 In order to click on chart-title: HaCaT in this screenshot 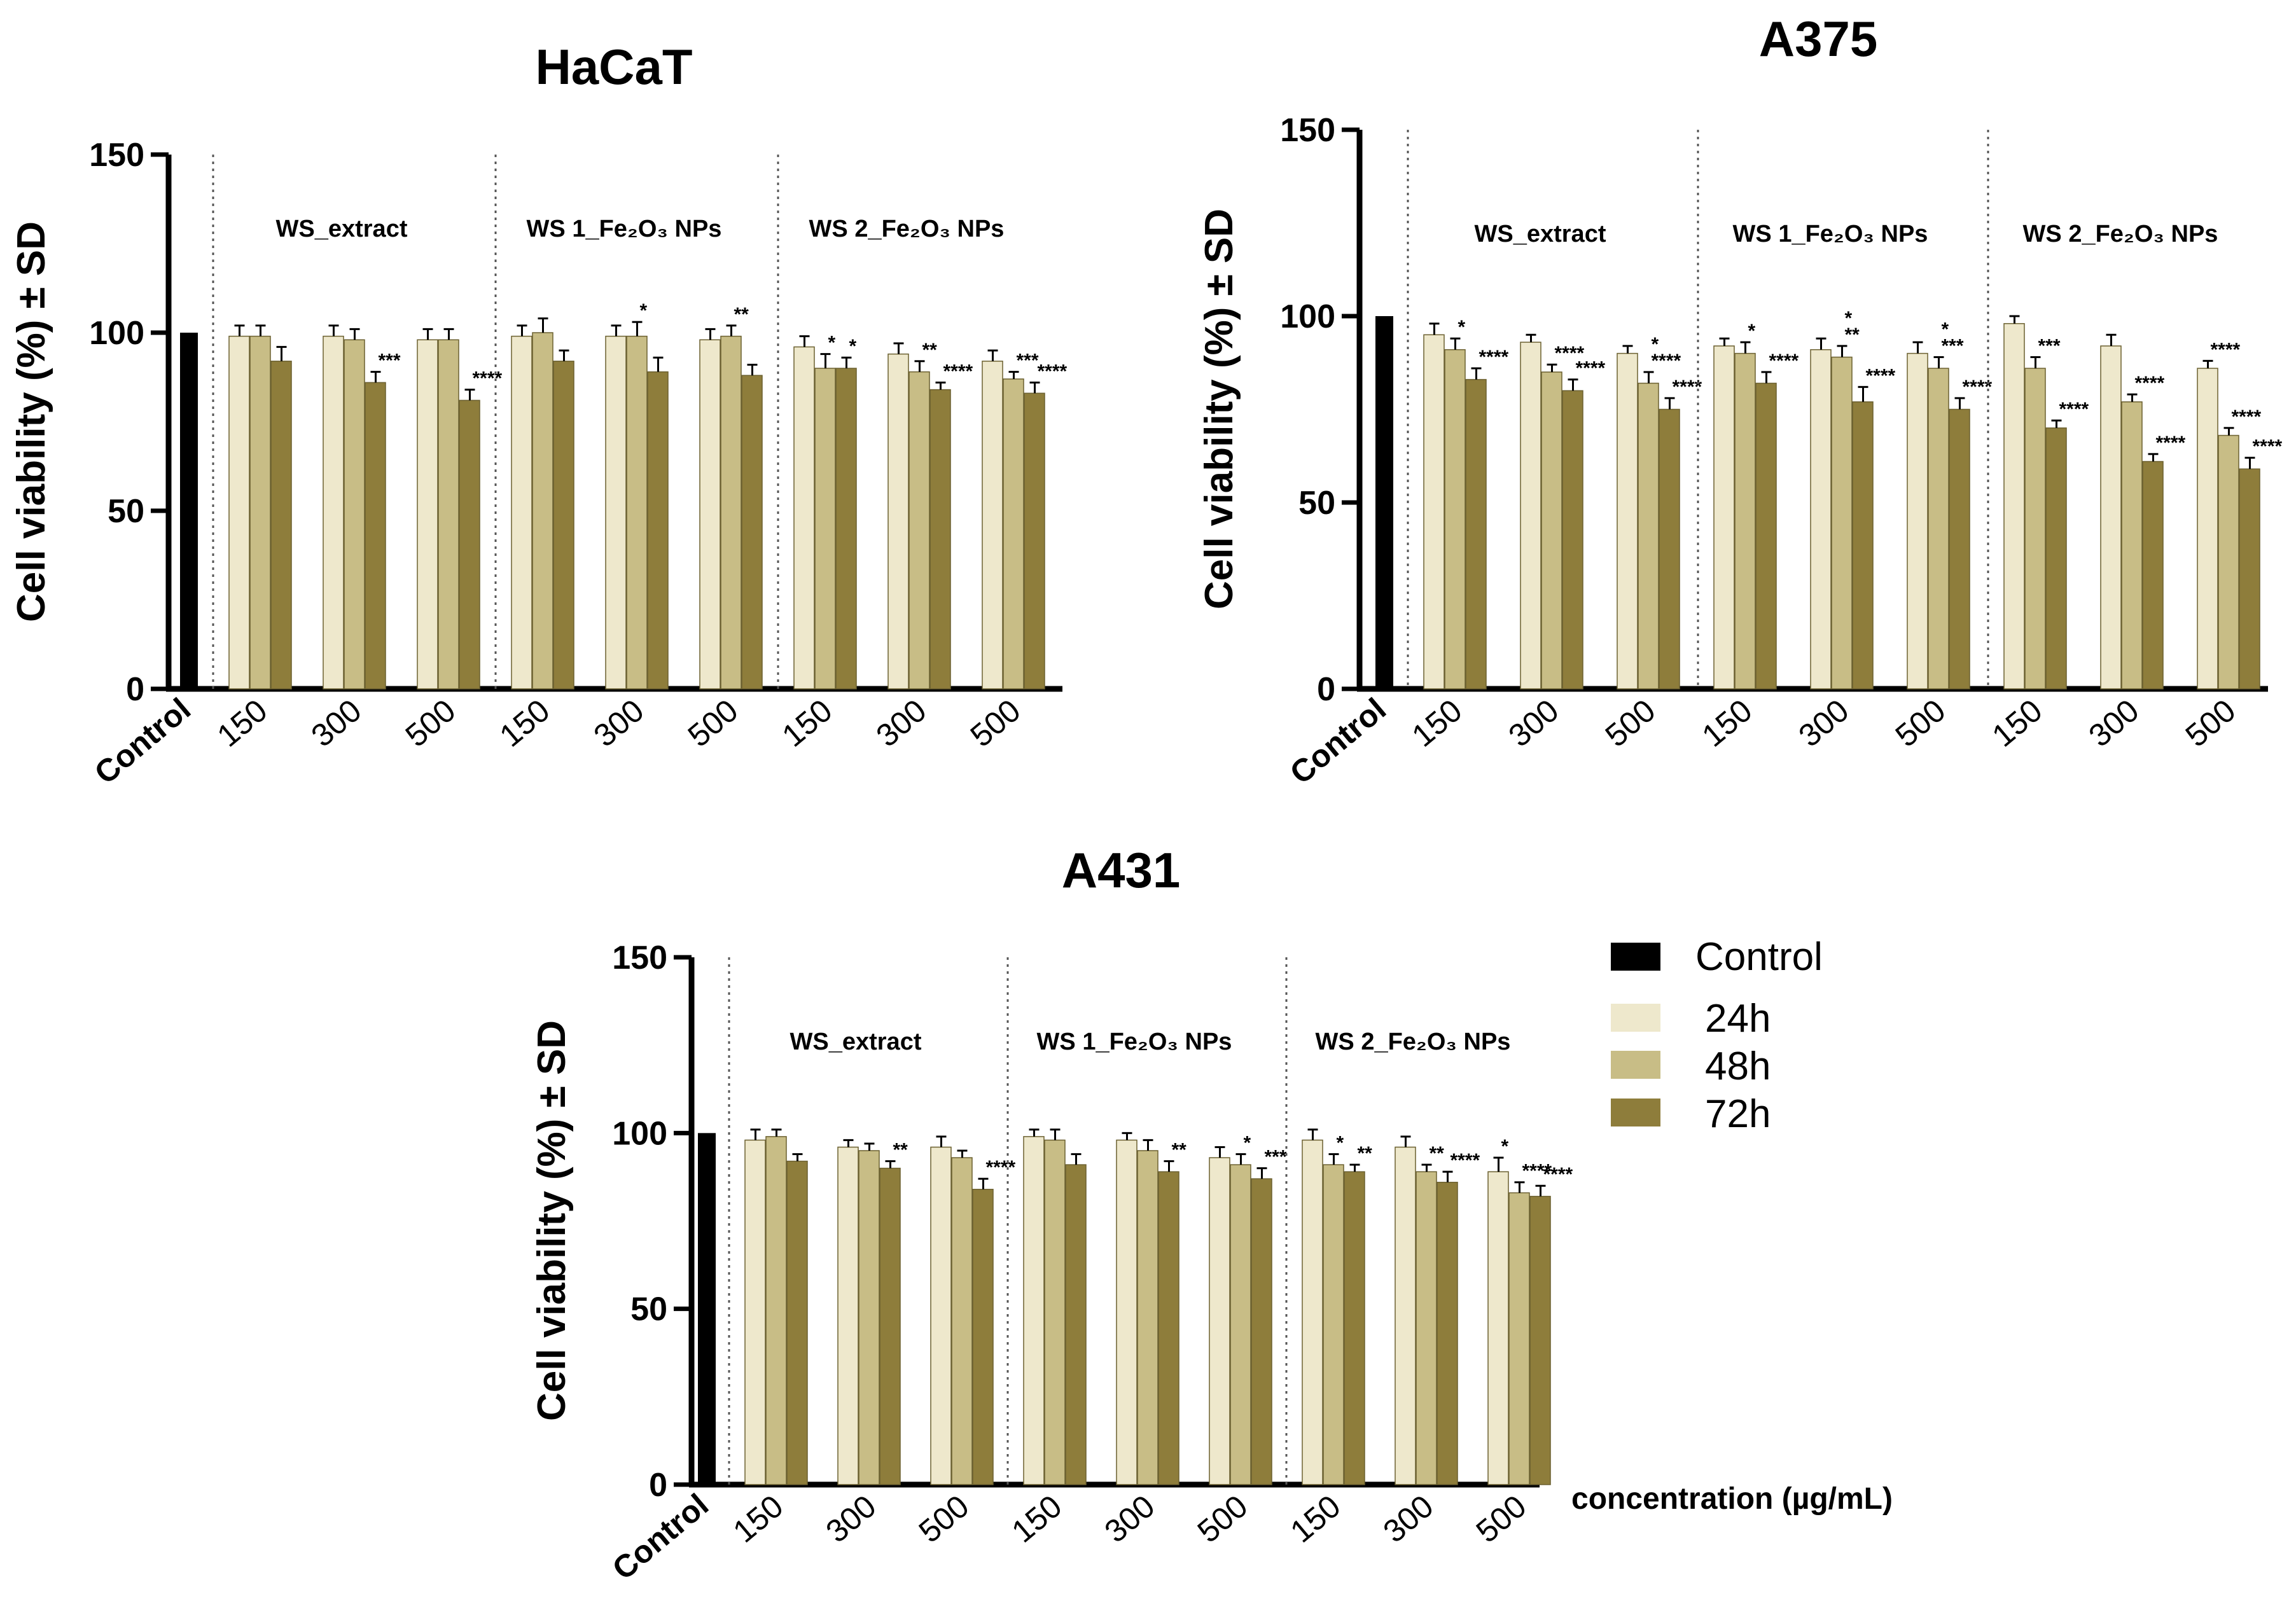, I will do `click(613, 67)`.